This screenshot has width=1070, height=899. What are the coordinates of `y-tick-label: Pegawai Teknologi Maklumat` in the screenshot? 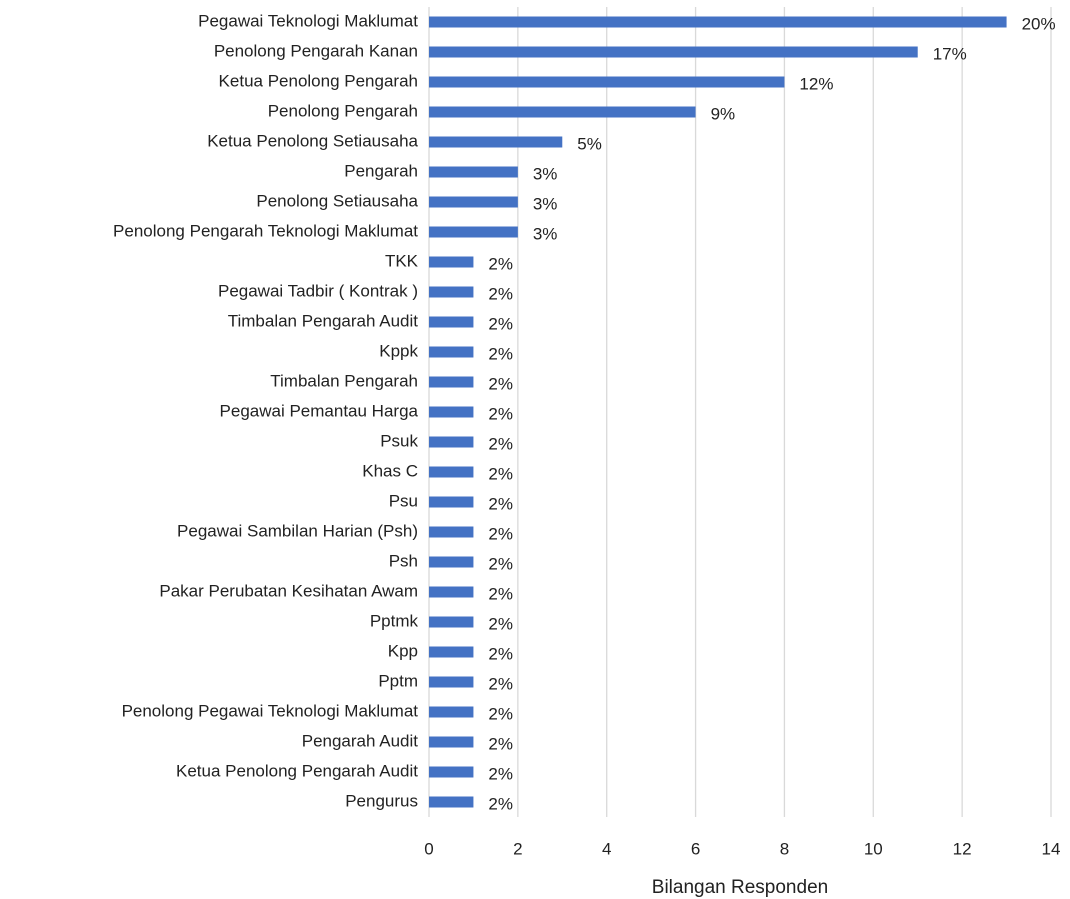 It's located at (308, 20).